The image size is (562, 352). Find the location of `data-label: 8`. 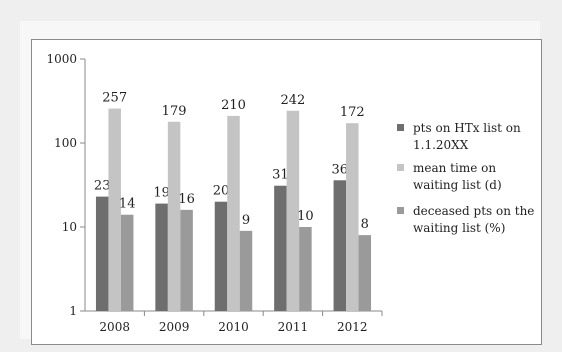

data-label: 8 is located at coordinates (365, 224).